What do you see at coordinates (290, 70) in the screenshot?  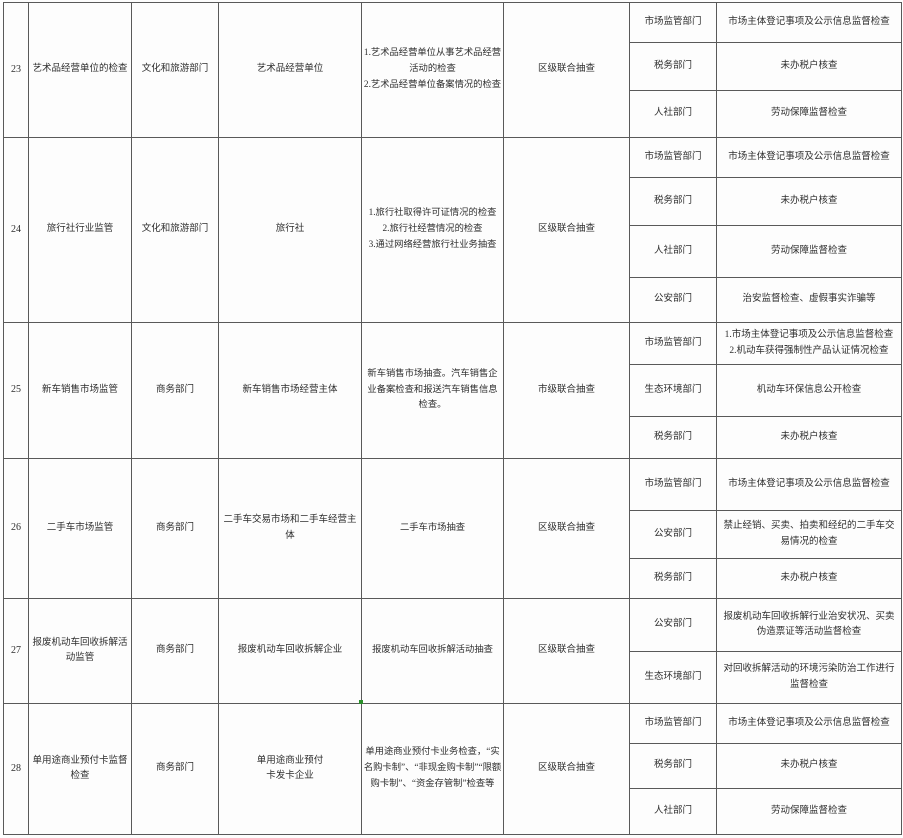 I see `inspection-target-cell: 艺术品经营单位` at bounding box center [290, 70].